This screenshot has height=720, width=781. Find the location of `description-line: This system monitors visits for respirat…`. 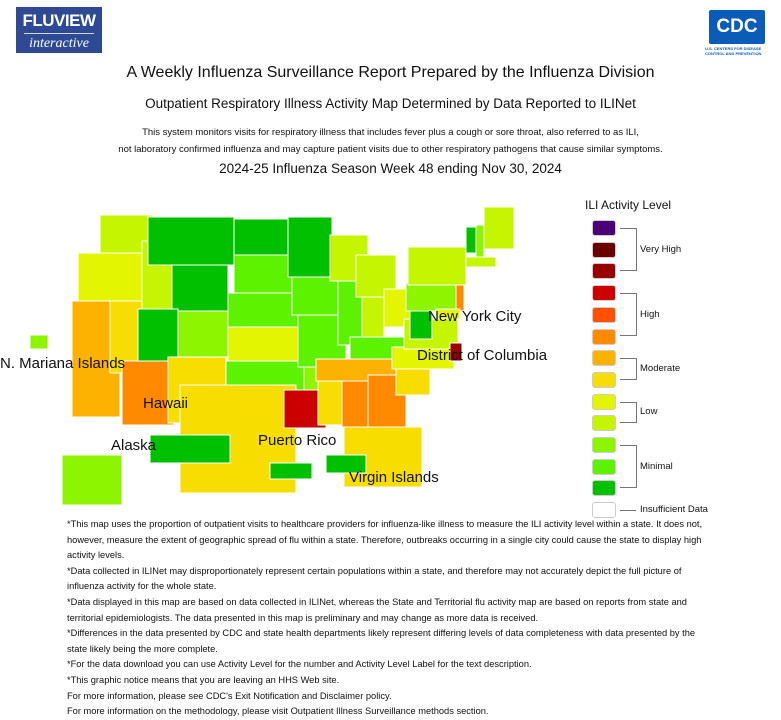

description-line: This system monitors visits for respirat… is located at coordinates (390, 132).